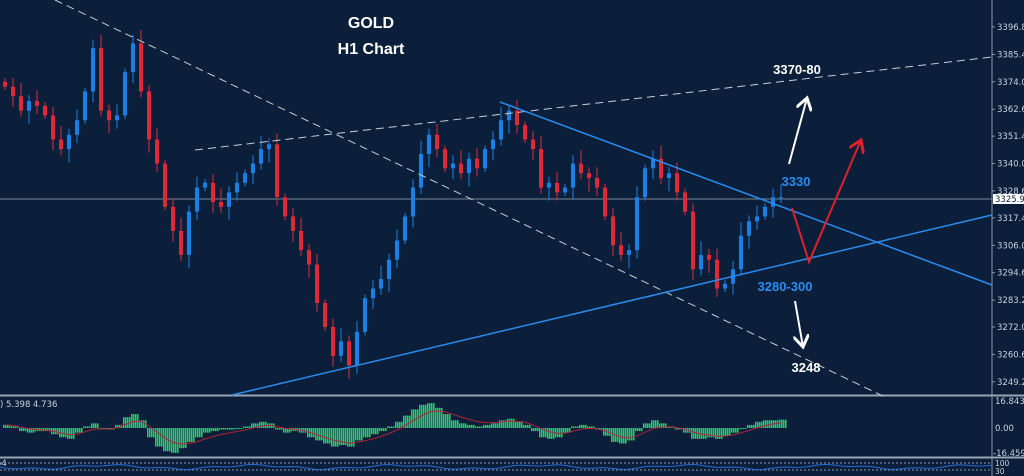 The image size is (1024, 476). I want to click on oscillator-level-high: 100, so click(1002, 463).